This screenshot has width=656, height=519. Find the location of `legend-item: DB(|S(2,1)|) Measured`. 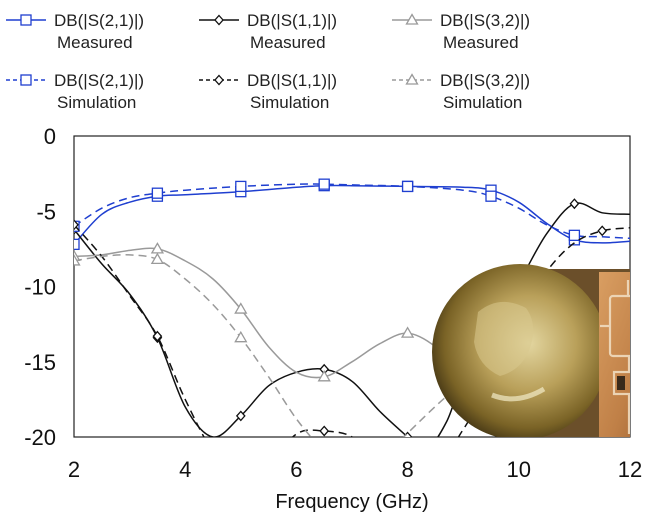

legend-item: DB(|S(2,1)|) Measured is located at coordinates (75, 31).